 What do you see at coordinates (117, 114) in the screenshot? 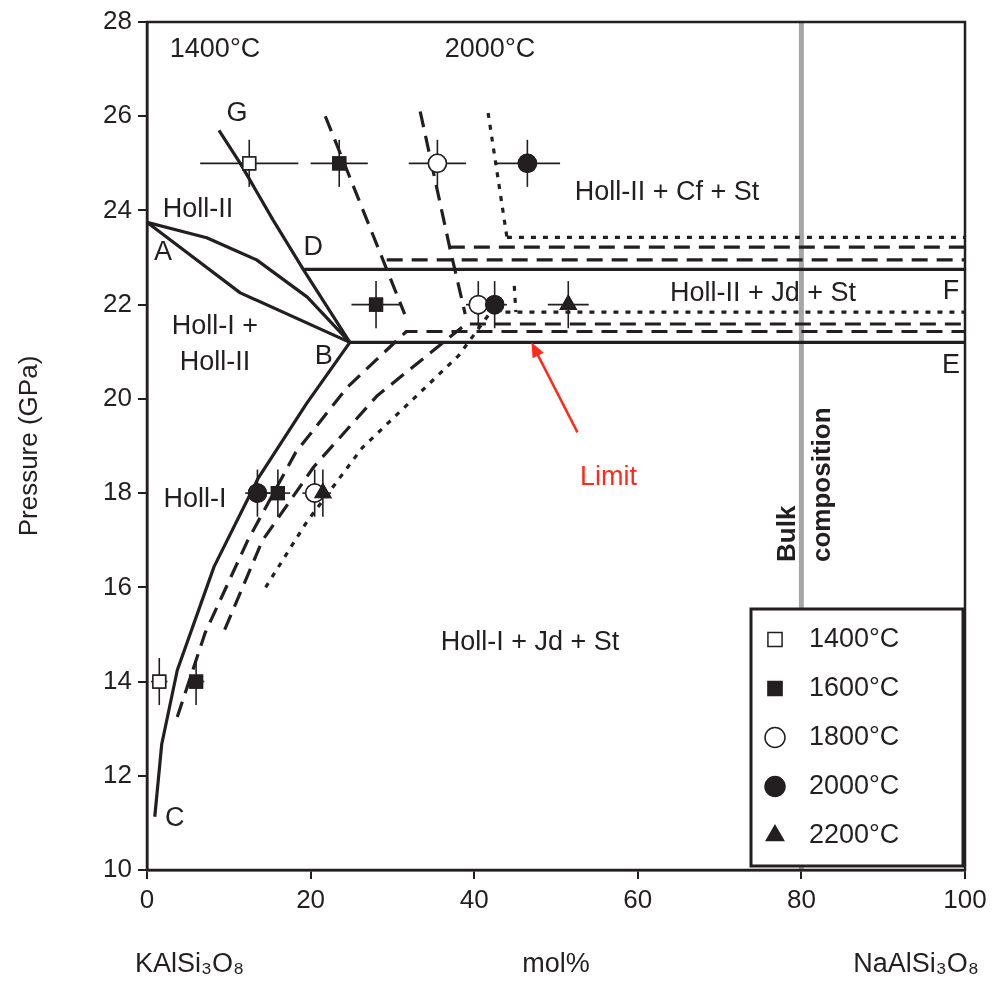
I see `y-tick-label: 26` at bounding box center [117, 114].